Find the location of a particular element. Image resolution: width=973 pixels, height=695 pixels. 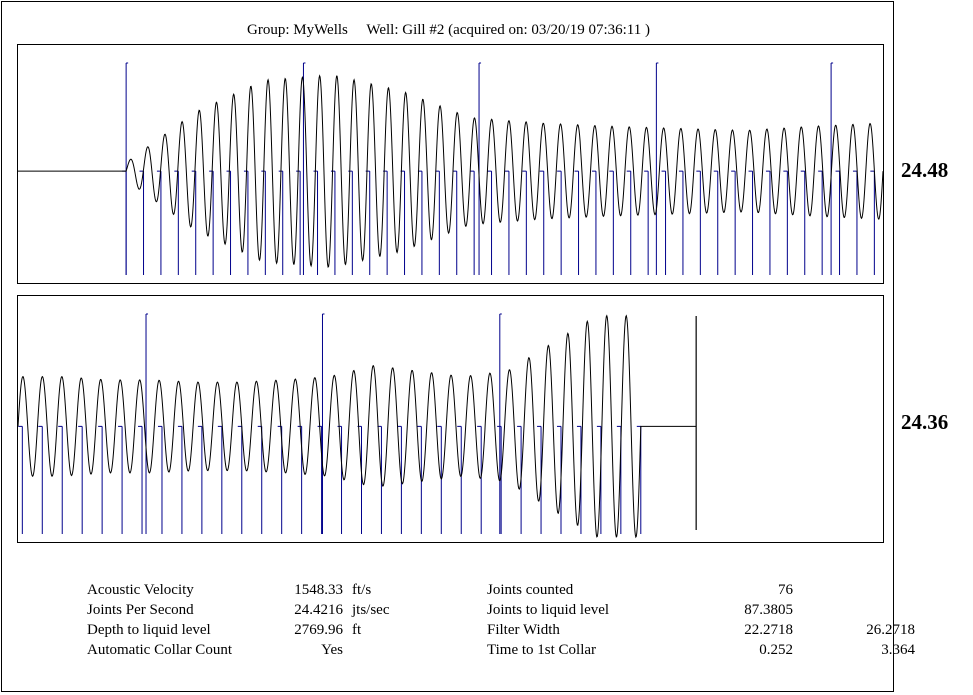

stat-label: Acoustic Velocity is located at coordinates (140, 590).